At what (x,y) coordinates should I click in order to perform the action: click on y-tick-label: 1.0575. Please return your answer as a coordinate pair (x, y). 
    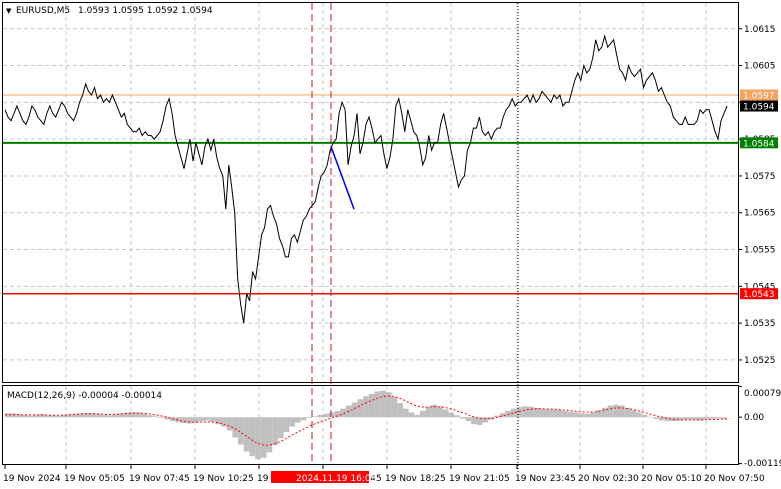
    Looking at the image, I should click on (760, 177).